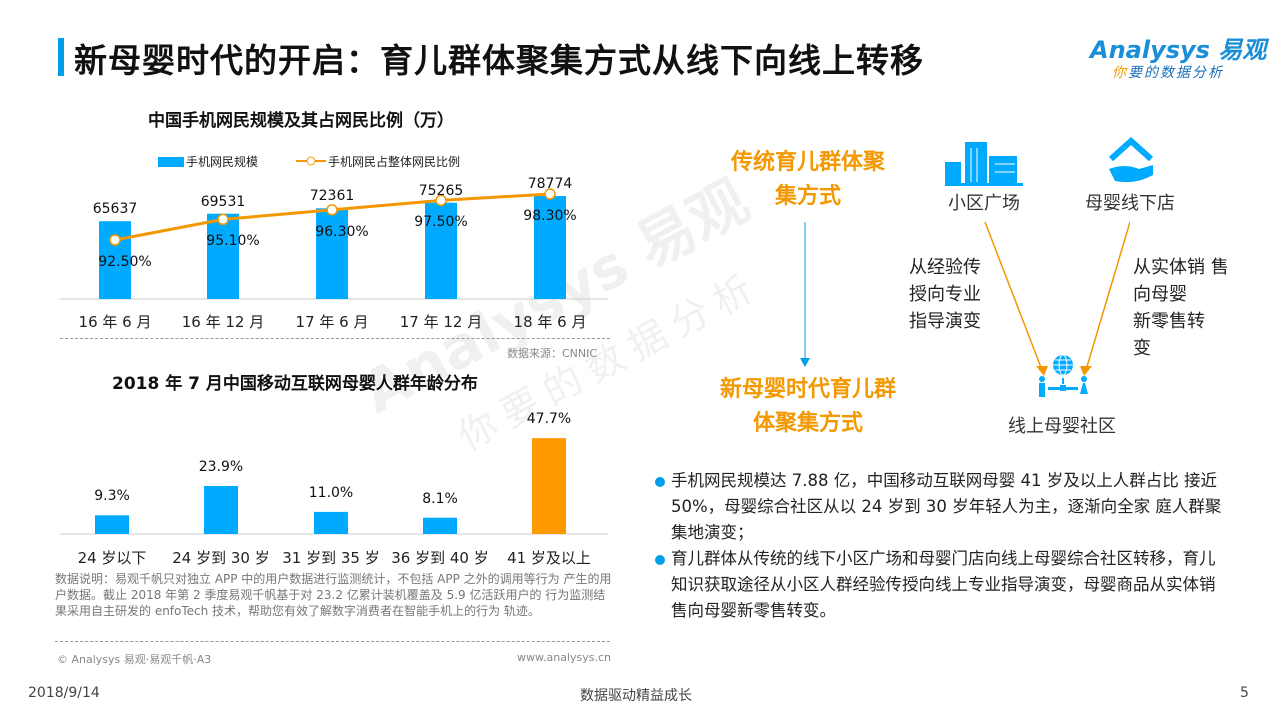 Image resolution: width=1280 pixels, height=720 pixels. What do you see at coordinates (550, 322) in the screenshot?
I see `x-tick-label: 18 年 6 月` at bounding box center [550, 322].